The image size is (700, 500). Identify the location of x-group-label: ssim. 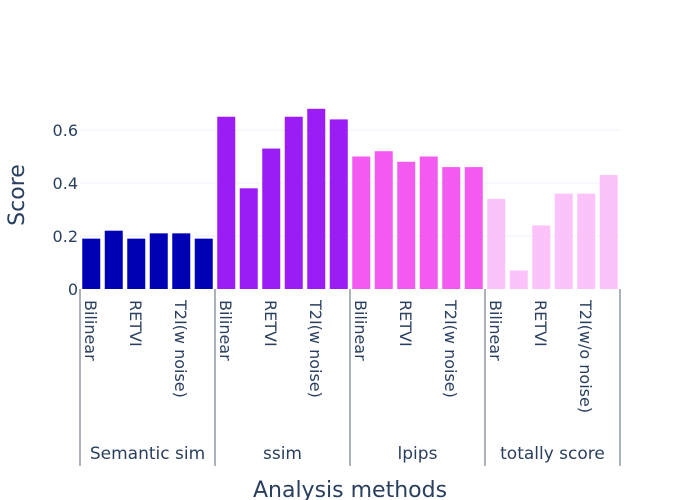
(282, 454).